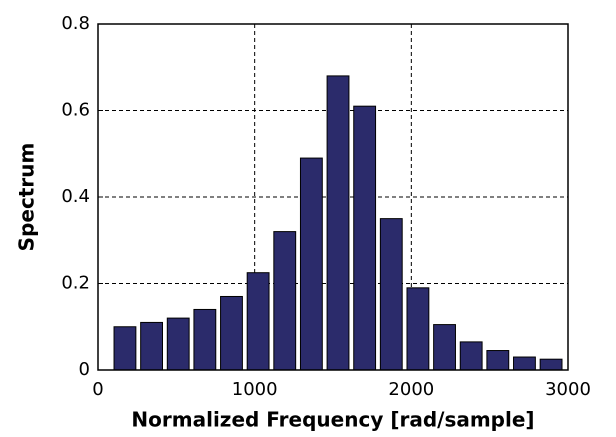 The height and width of the screenshot is (437, 616). Describe the element at coordinates (255, 389) in the screenshot. I see `x-tick-label: 1000` at that location.